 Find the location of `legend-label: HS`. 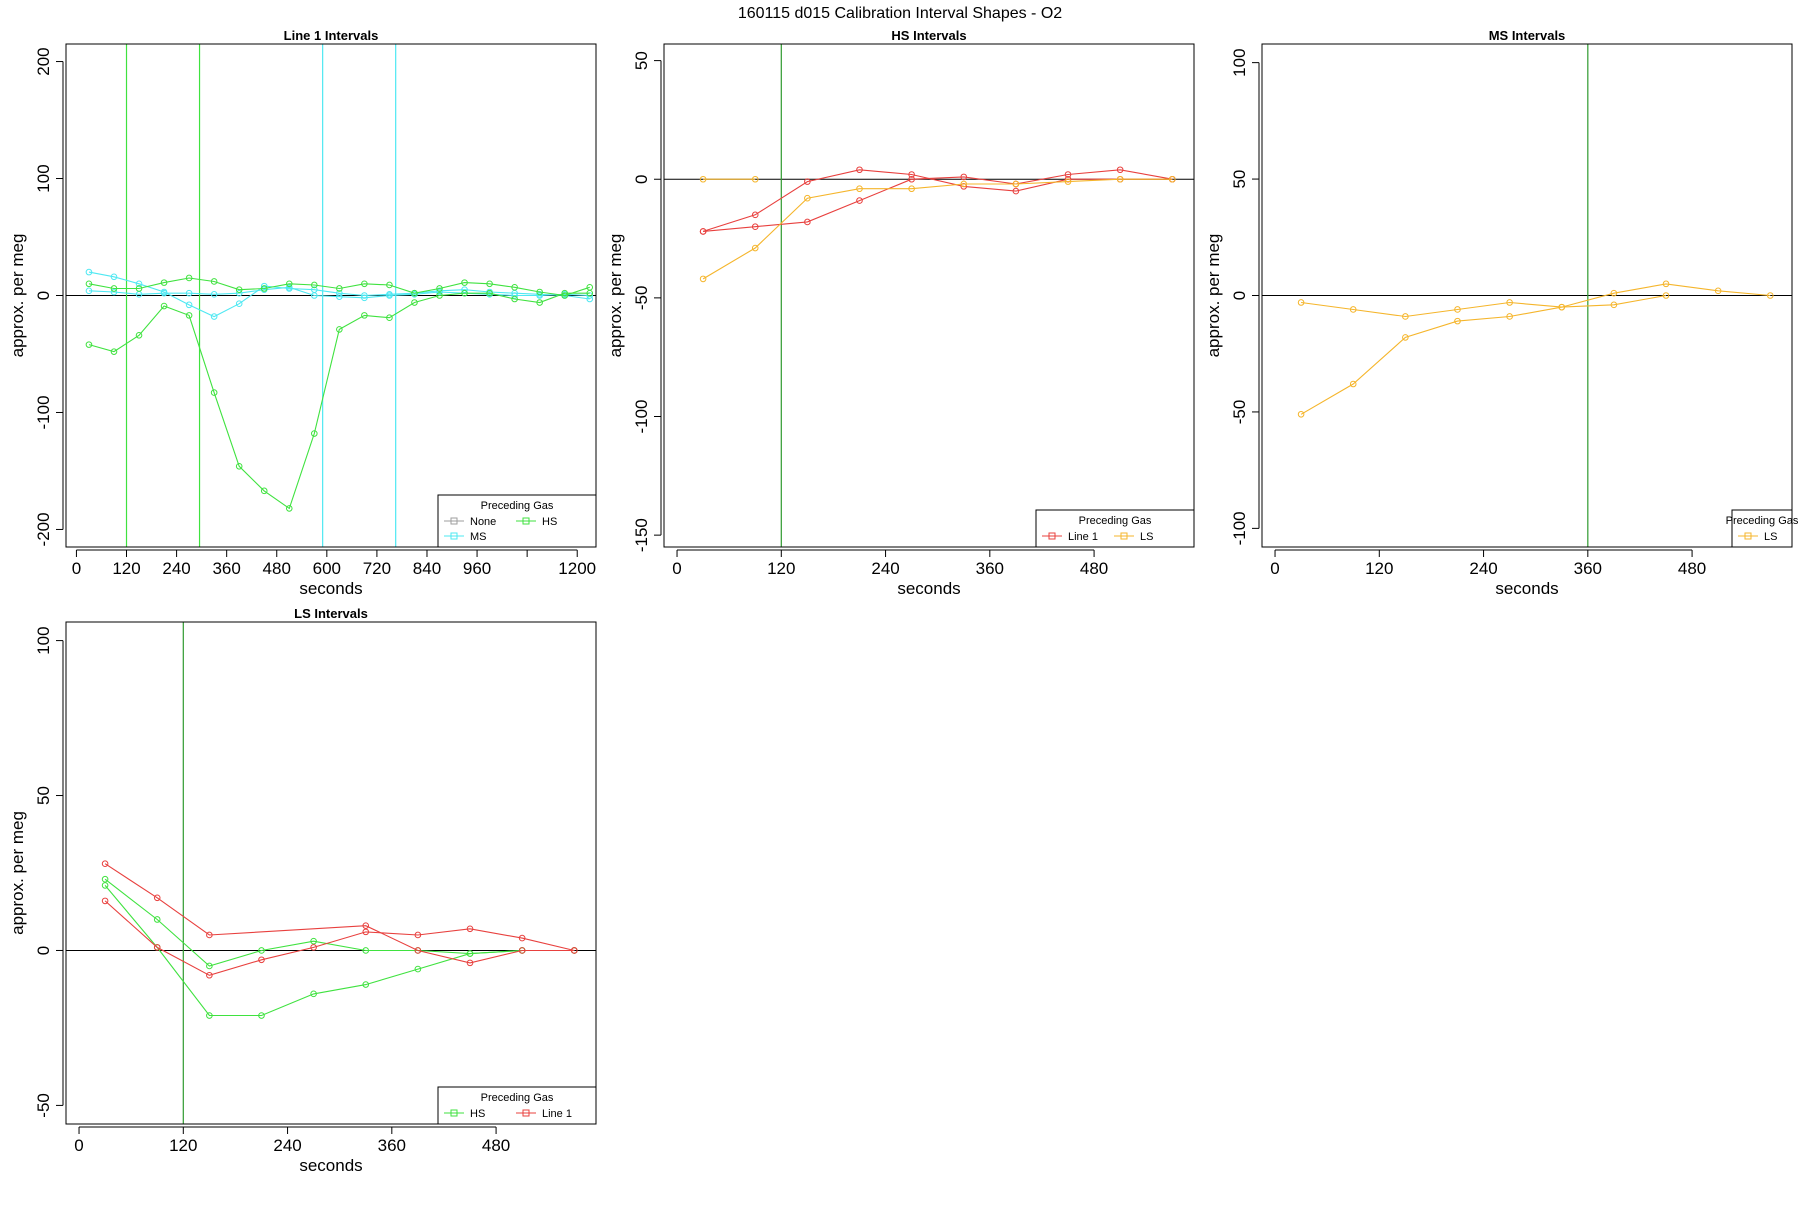

legend-label: HS is located at coordinates (477, 1114).